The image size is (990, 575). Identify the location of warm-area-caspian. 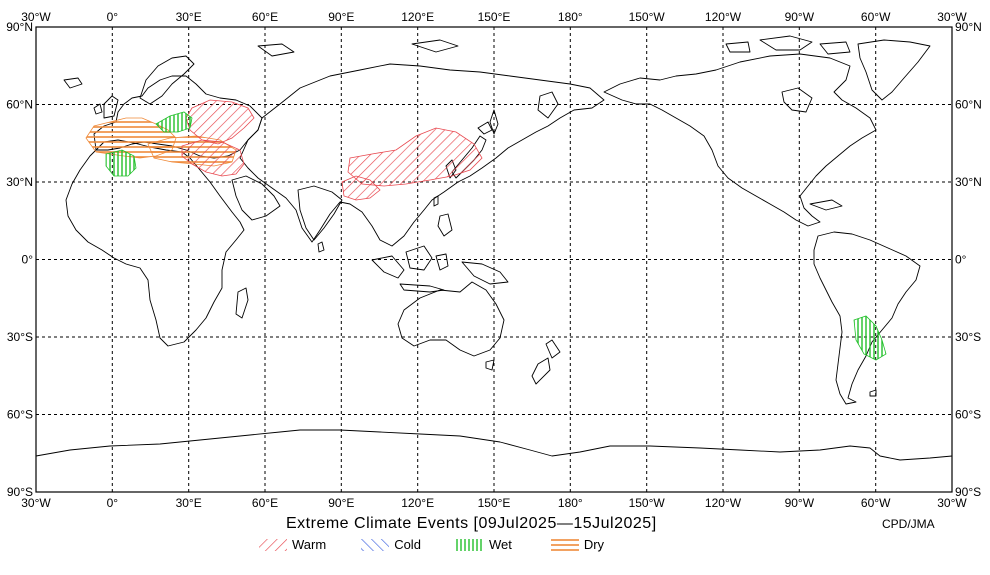
(213, 158).